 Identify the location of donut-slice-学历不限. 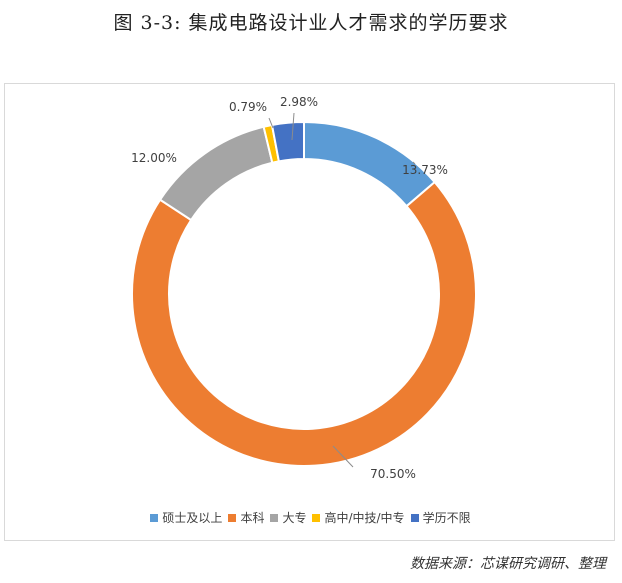
(287, 141).